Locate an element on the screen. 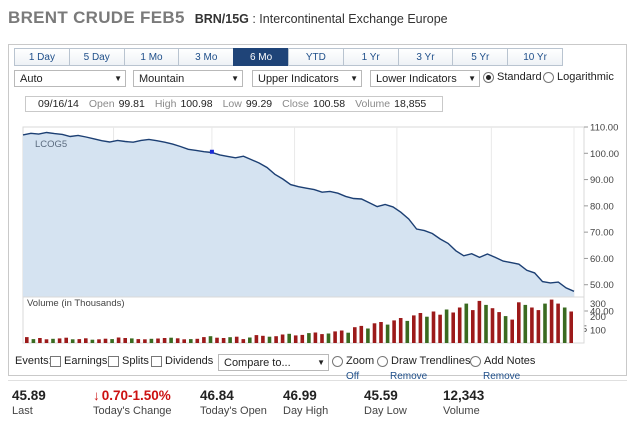  splits-checkbox: Splits is located at coordinates (128, 361).